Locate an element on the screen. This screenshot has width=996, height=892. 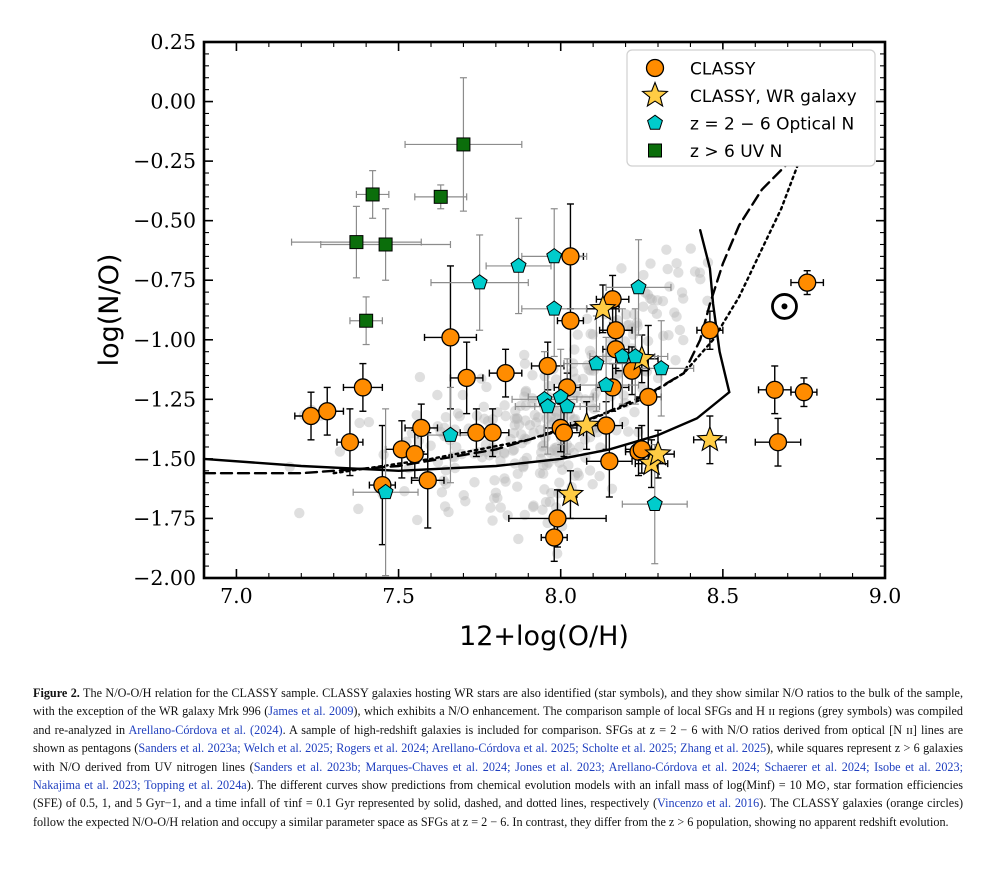
caption-citation: Vincenzo et al. 2016 is located at coordinates (708, 803).